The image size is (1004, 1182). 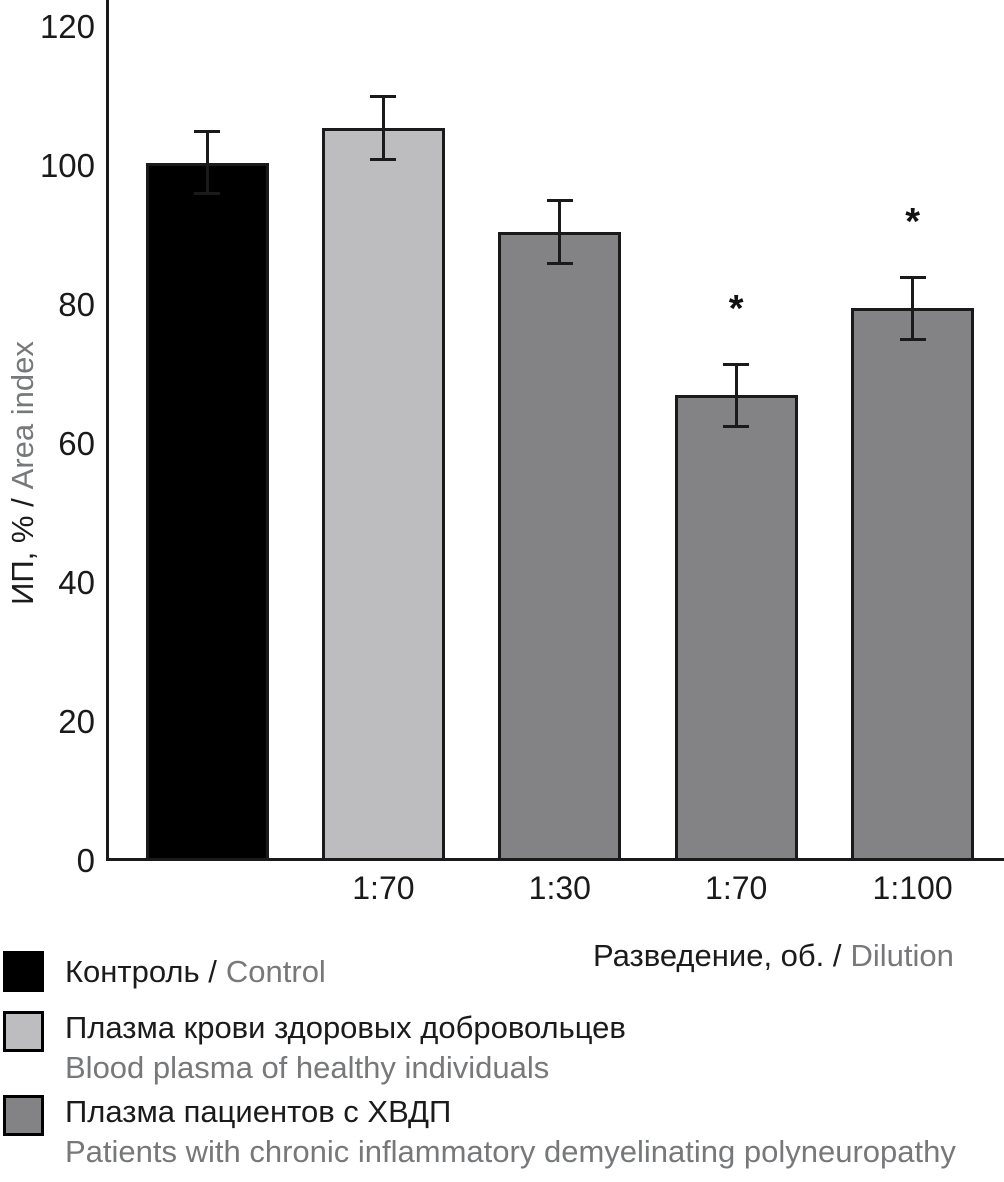 I want to click on y-tick-label: 120, so click(x=67, y=26).